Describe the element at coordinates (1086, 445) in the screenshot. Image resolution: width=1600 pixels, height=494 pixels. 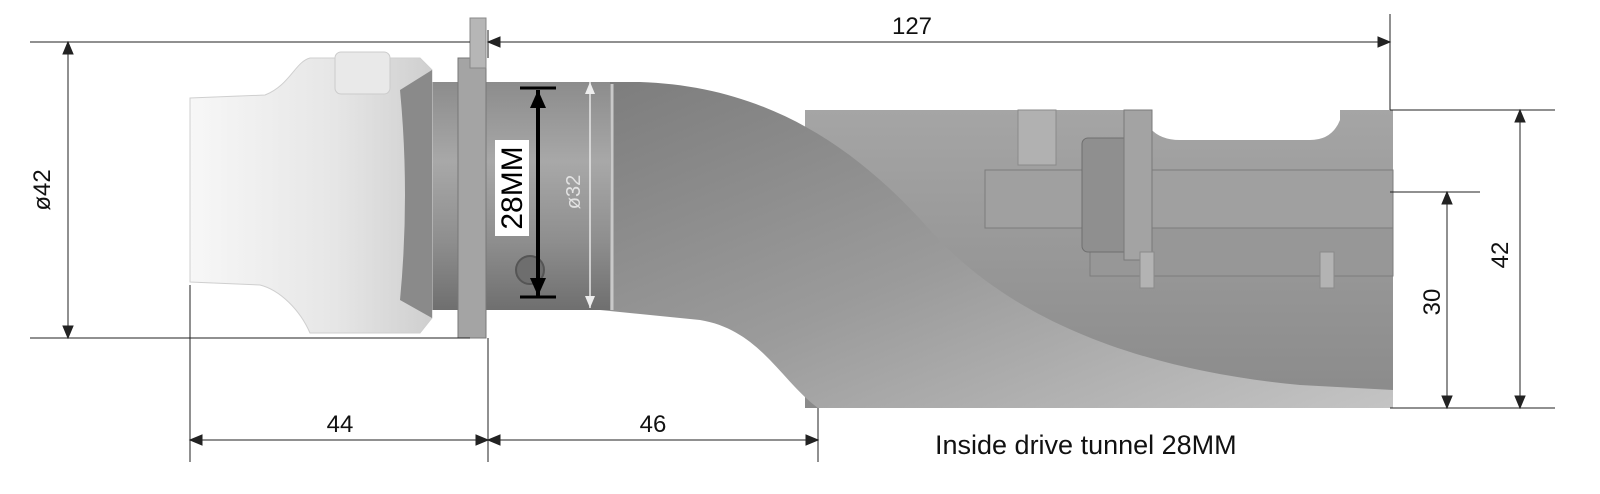
I see `caption-text: Inside drive tunnel 28MM` at that location.